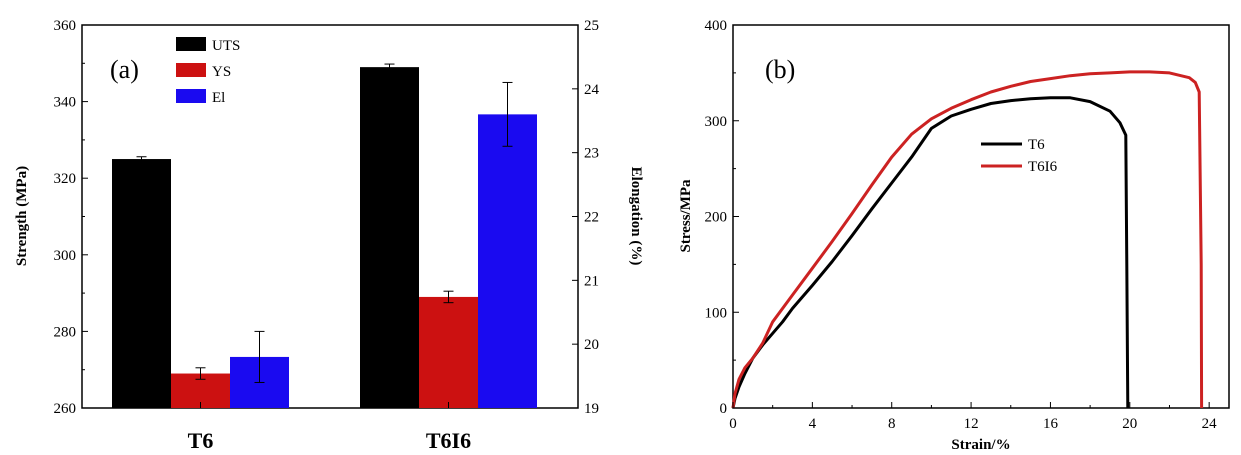  What do you see at coordinates (218, 98) in the screenshot?
I see `legend-label-el: El` at bounding box center [218, 98].